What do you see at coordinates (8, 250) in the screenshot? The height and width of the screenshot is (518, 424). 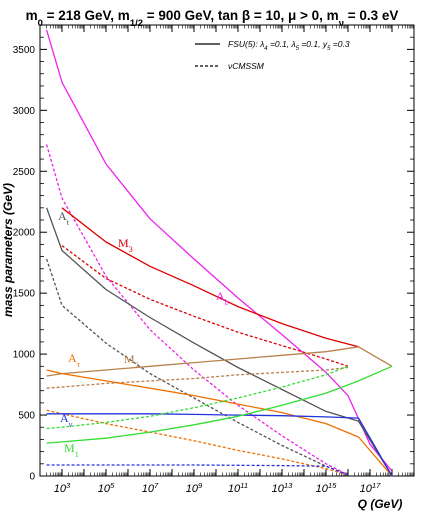 I see `y-axis-title: mass parameters (GeV)` at bounding box center [8, 250].